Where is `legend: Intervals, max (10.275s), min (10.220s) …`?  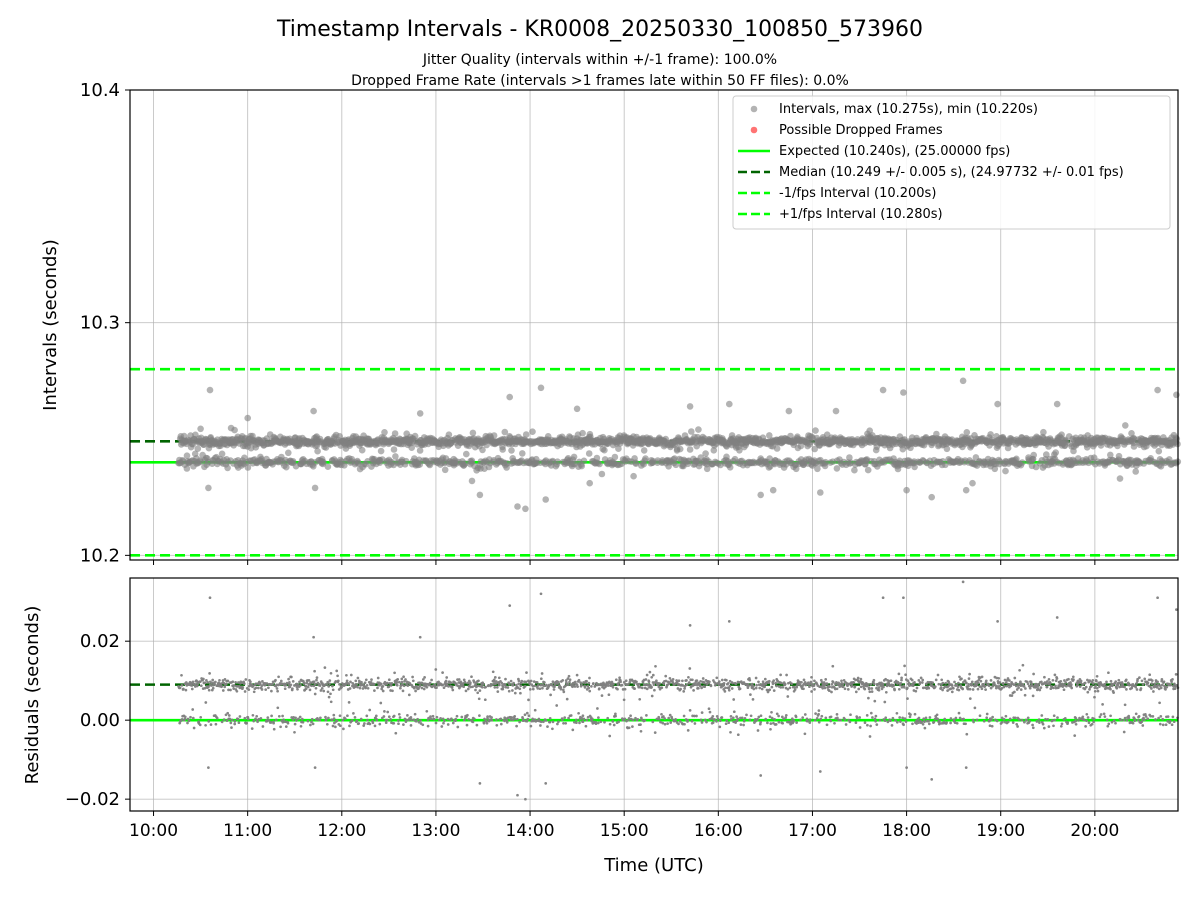
legend: Intervals, max (10.275s), min (10.220s) … is located at coordinates (951, 162).